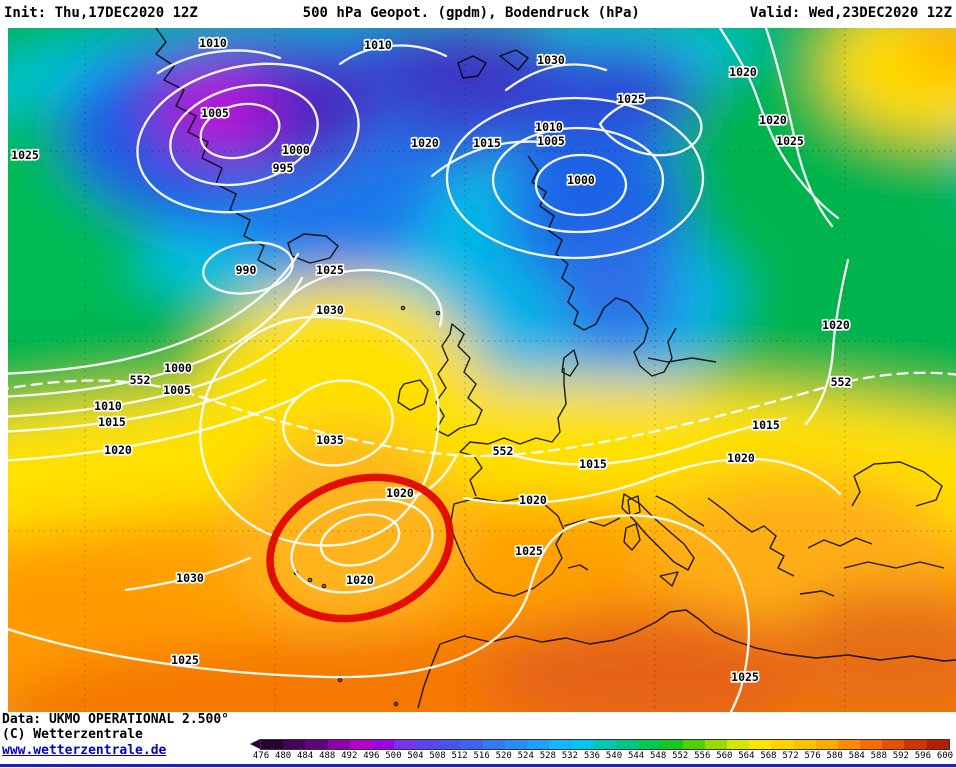  What do you see at coordinates (246, 270) in the screenshot?
I see `contour-label: 990` at bounding box center [246, 270].